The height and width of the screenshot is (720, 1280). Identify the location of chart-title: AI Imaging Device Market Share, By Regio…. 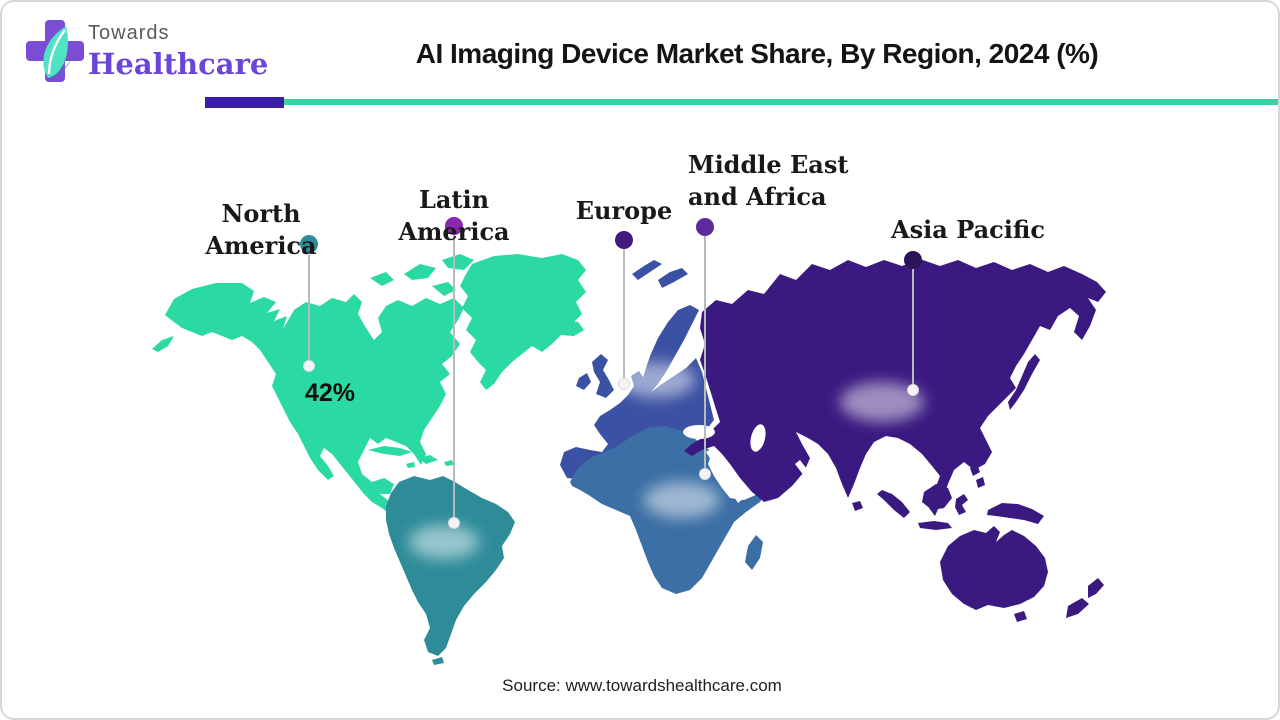
(757, 53).